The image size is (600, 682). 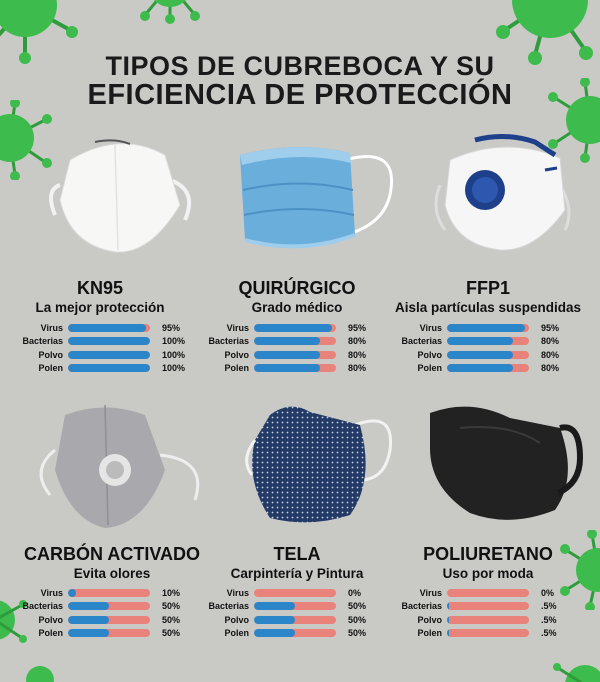 What do you see at coordinates (319, 464) in the screenshot?
I see `cloth-mask-icon` at bounding box center [319, 464].